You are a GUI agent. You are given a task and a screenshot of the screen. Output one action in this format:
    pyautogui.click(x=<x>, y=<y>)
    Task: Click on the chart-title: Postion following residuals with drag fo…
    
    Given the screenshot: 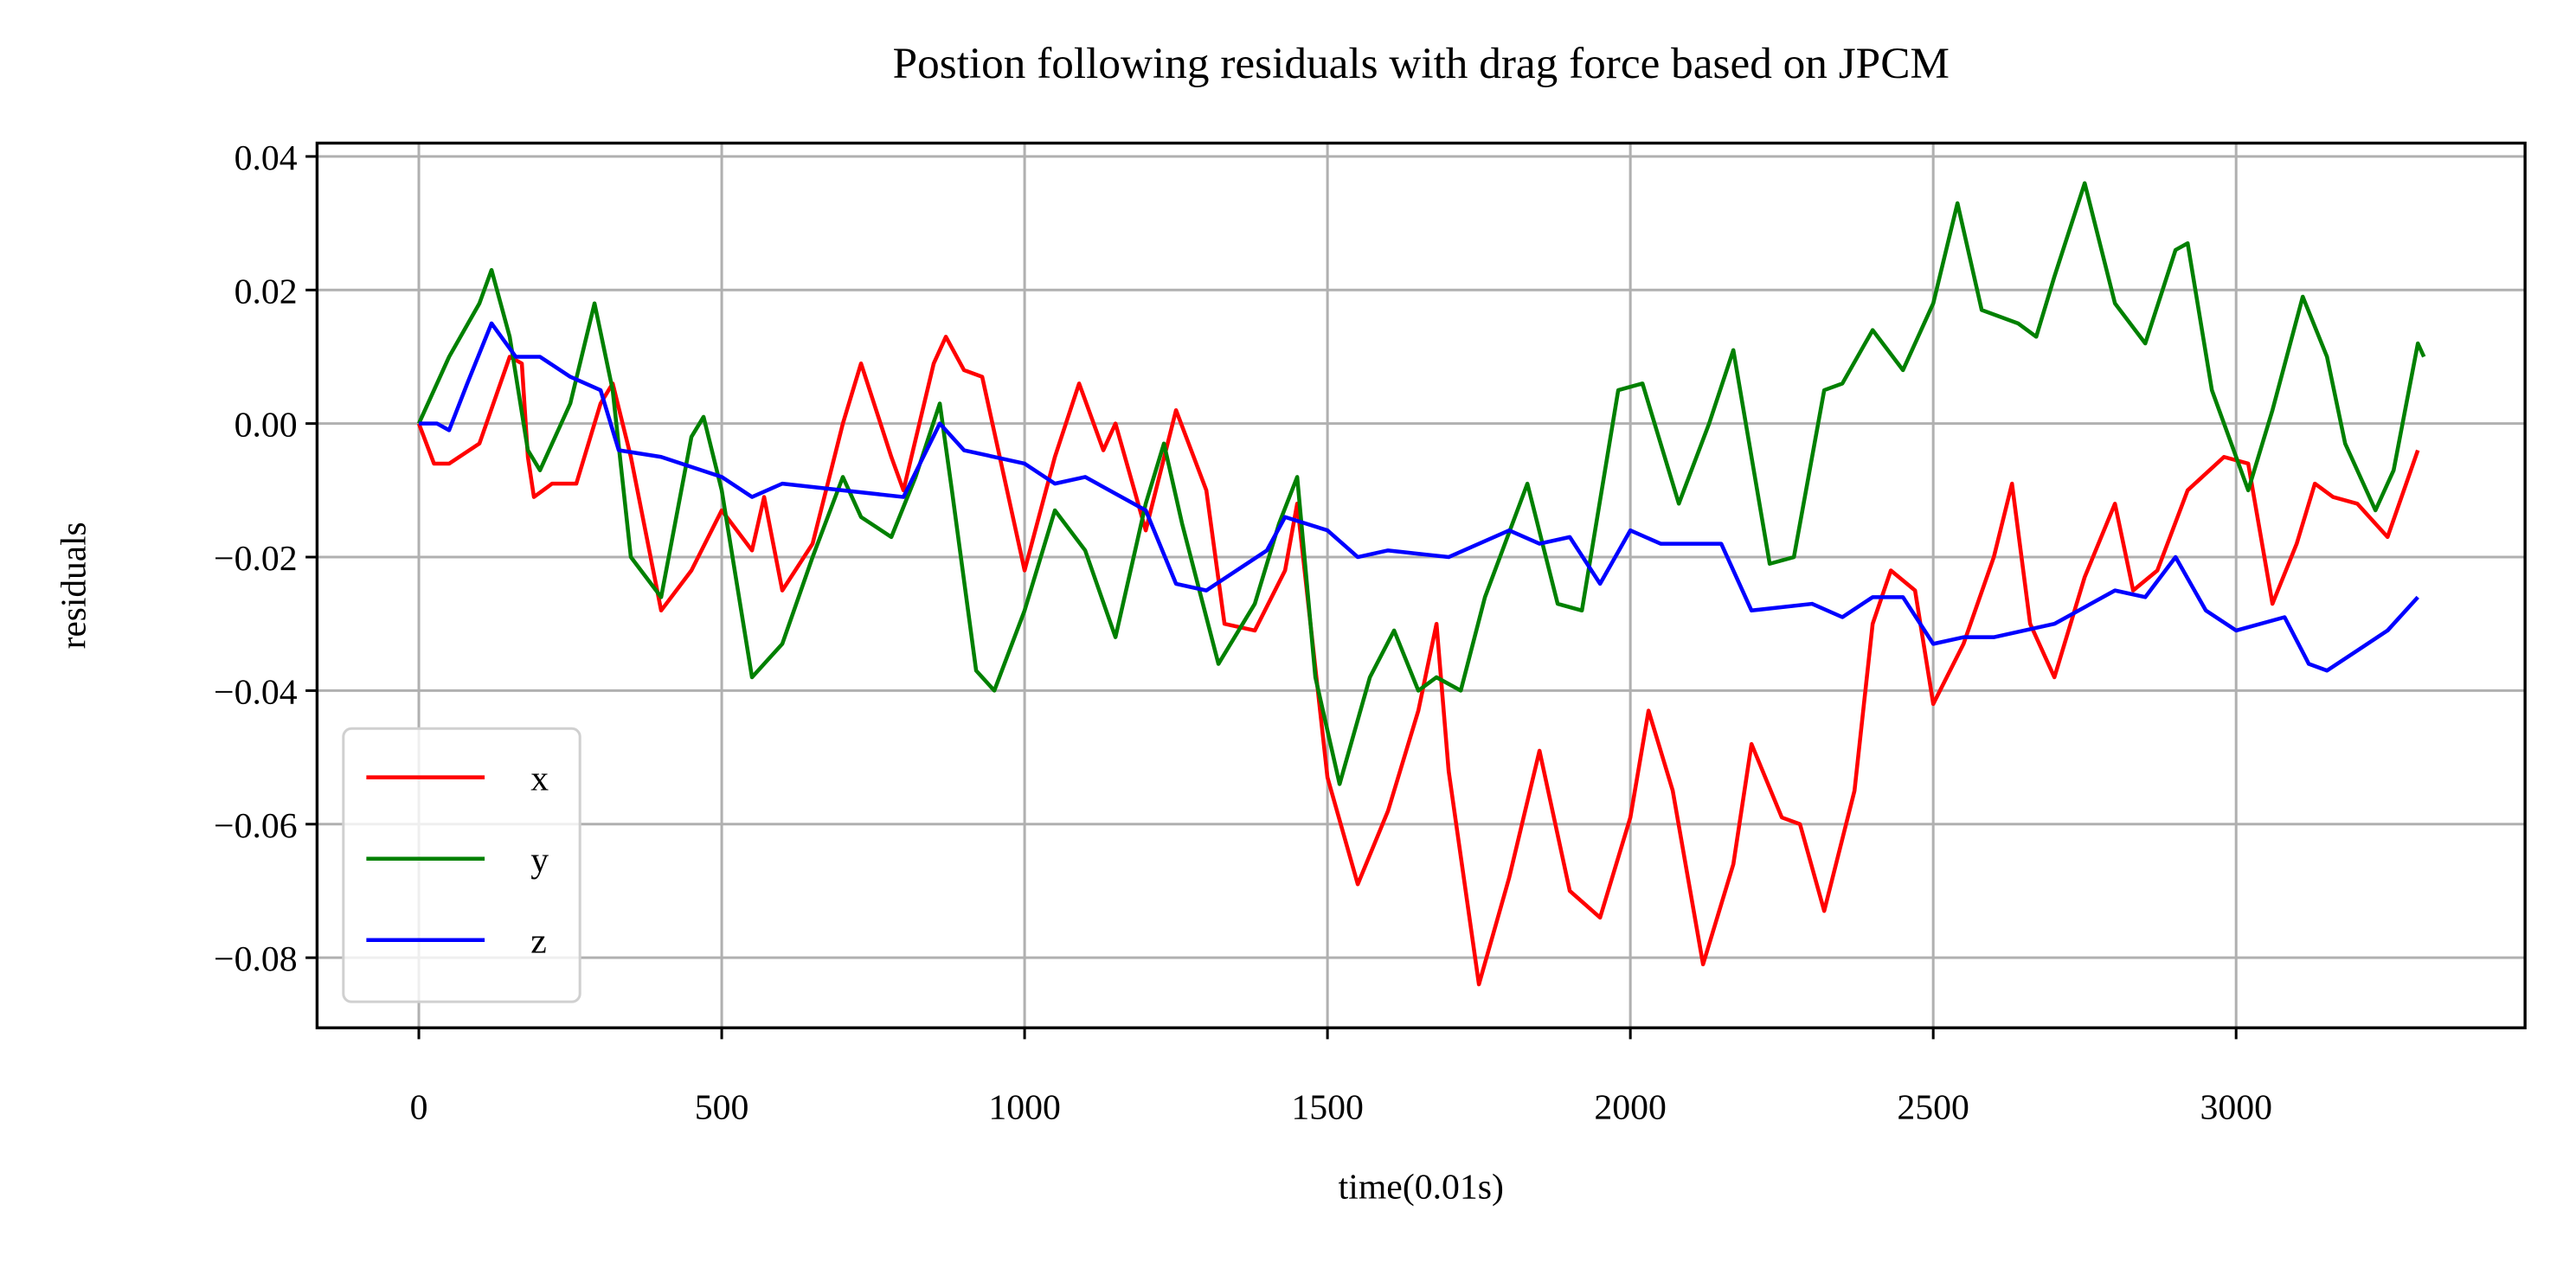 What is the action you would take?
    pyautogui.click(x=1422, y=64)
    